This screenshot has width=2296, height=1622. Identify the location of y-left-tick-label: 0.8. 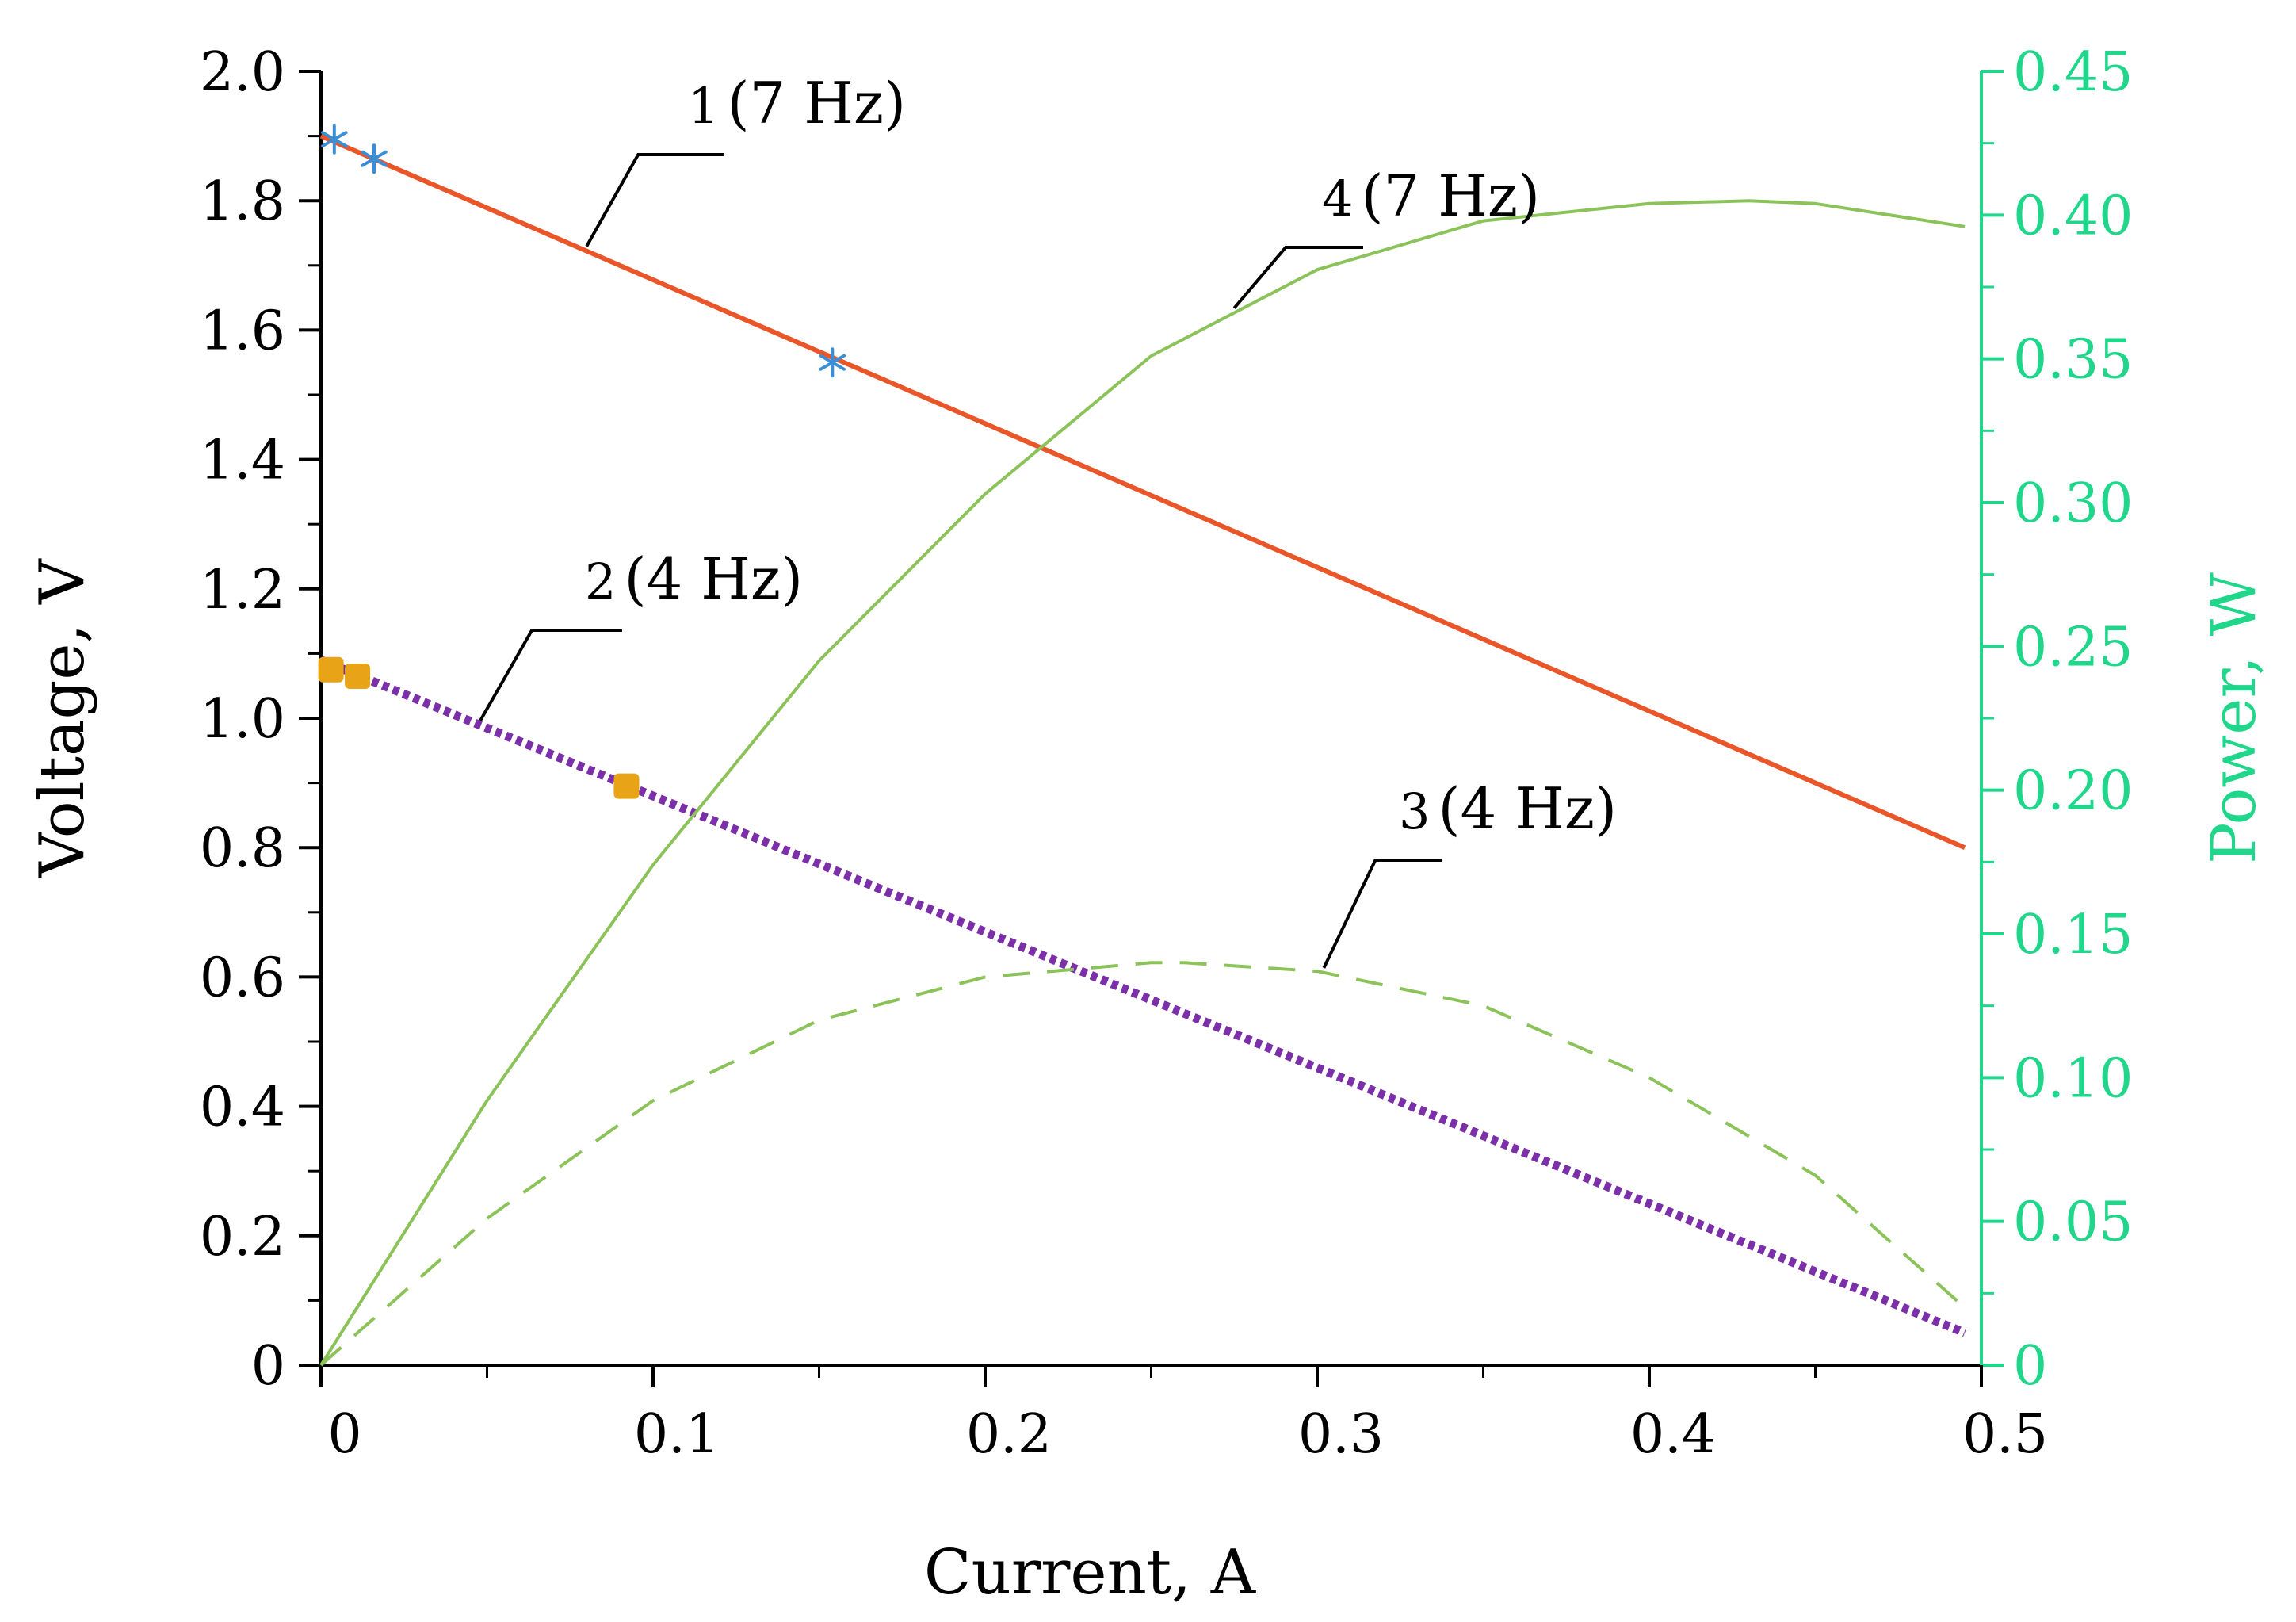
(242, 848).